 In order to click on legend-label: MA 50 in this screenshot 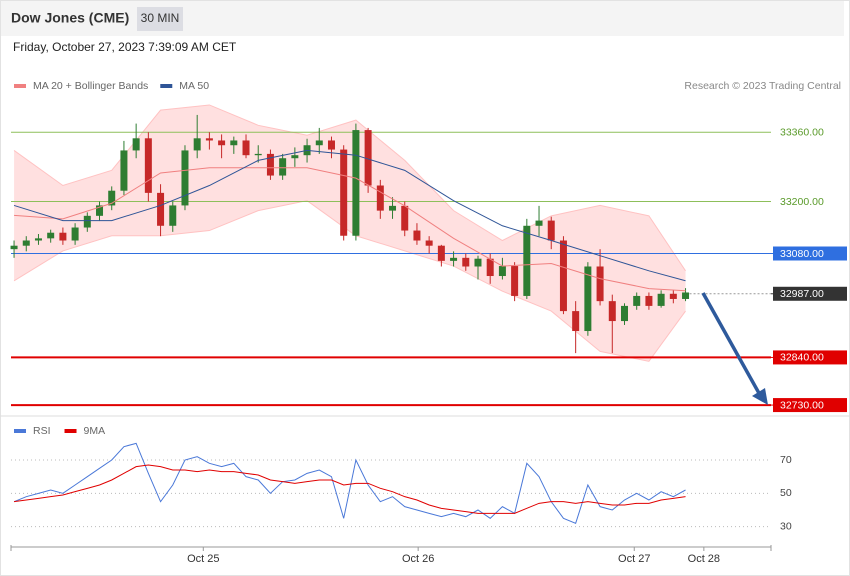, I will do `click(194, 86)`.